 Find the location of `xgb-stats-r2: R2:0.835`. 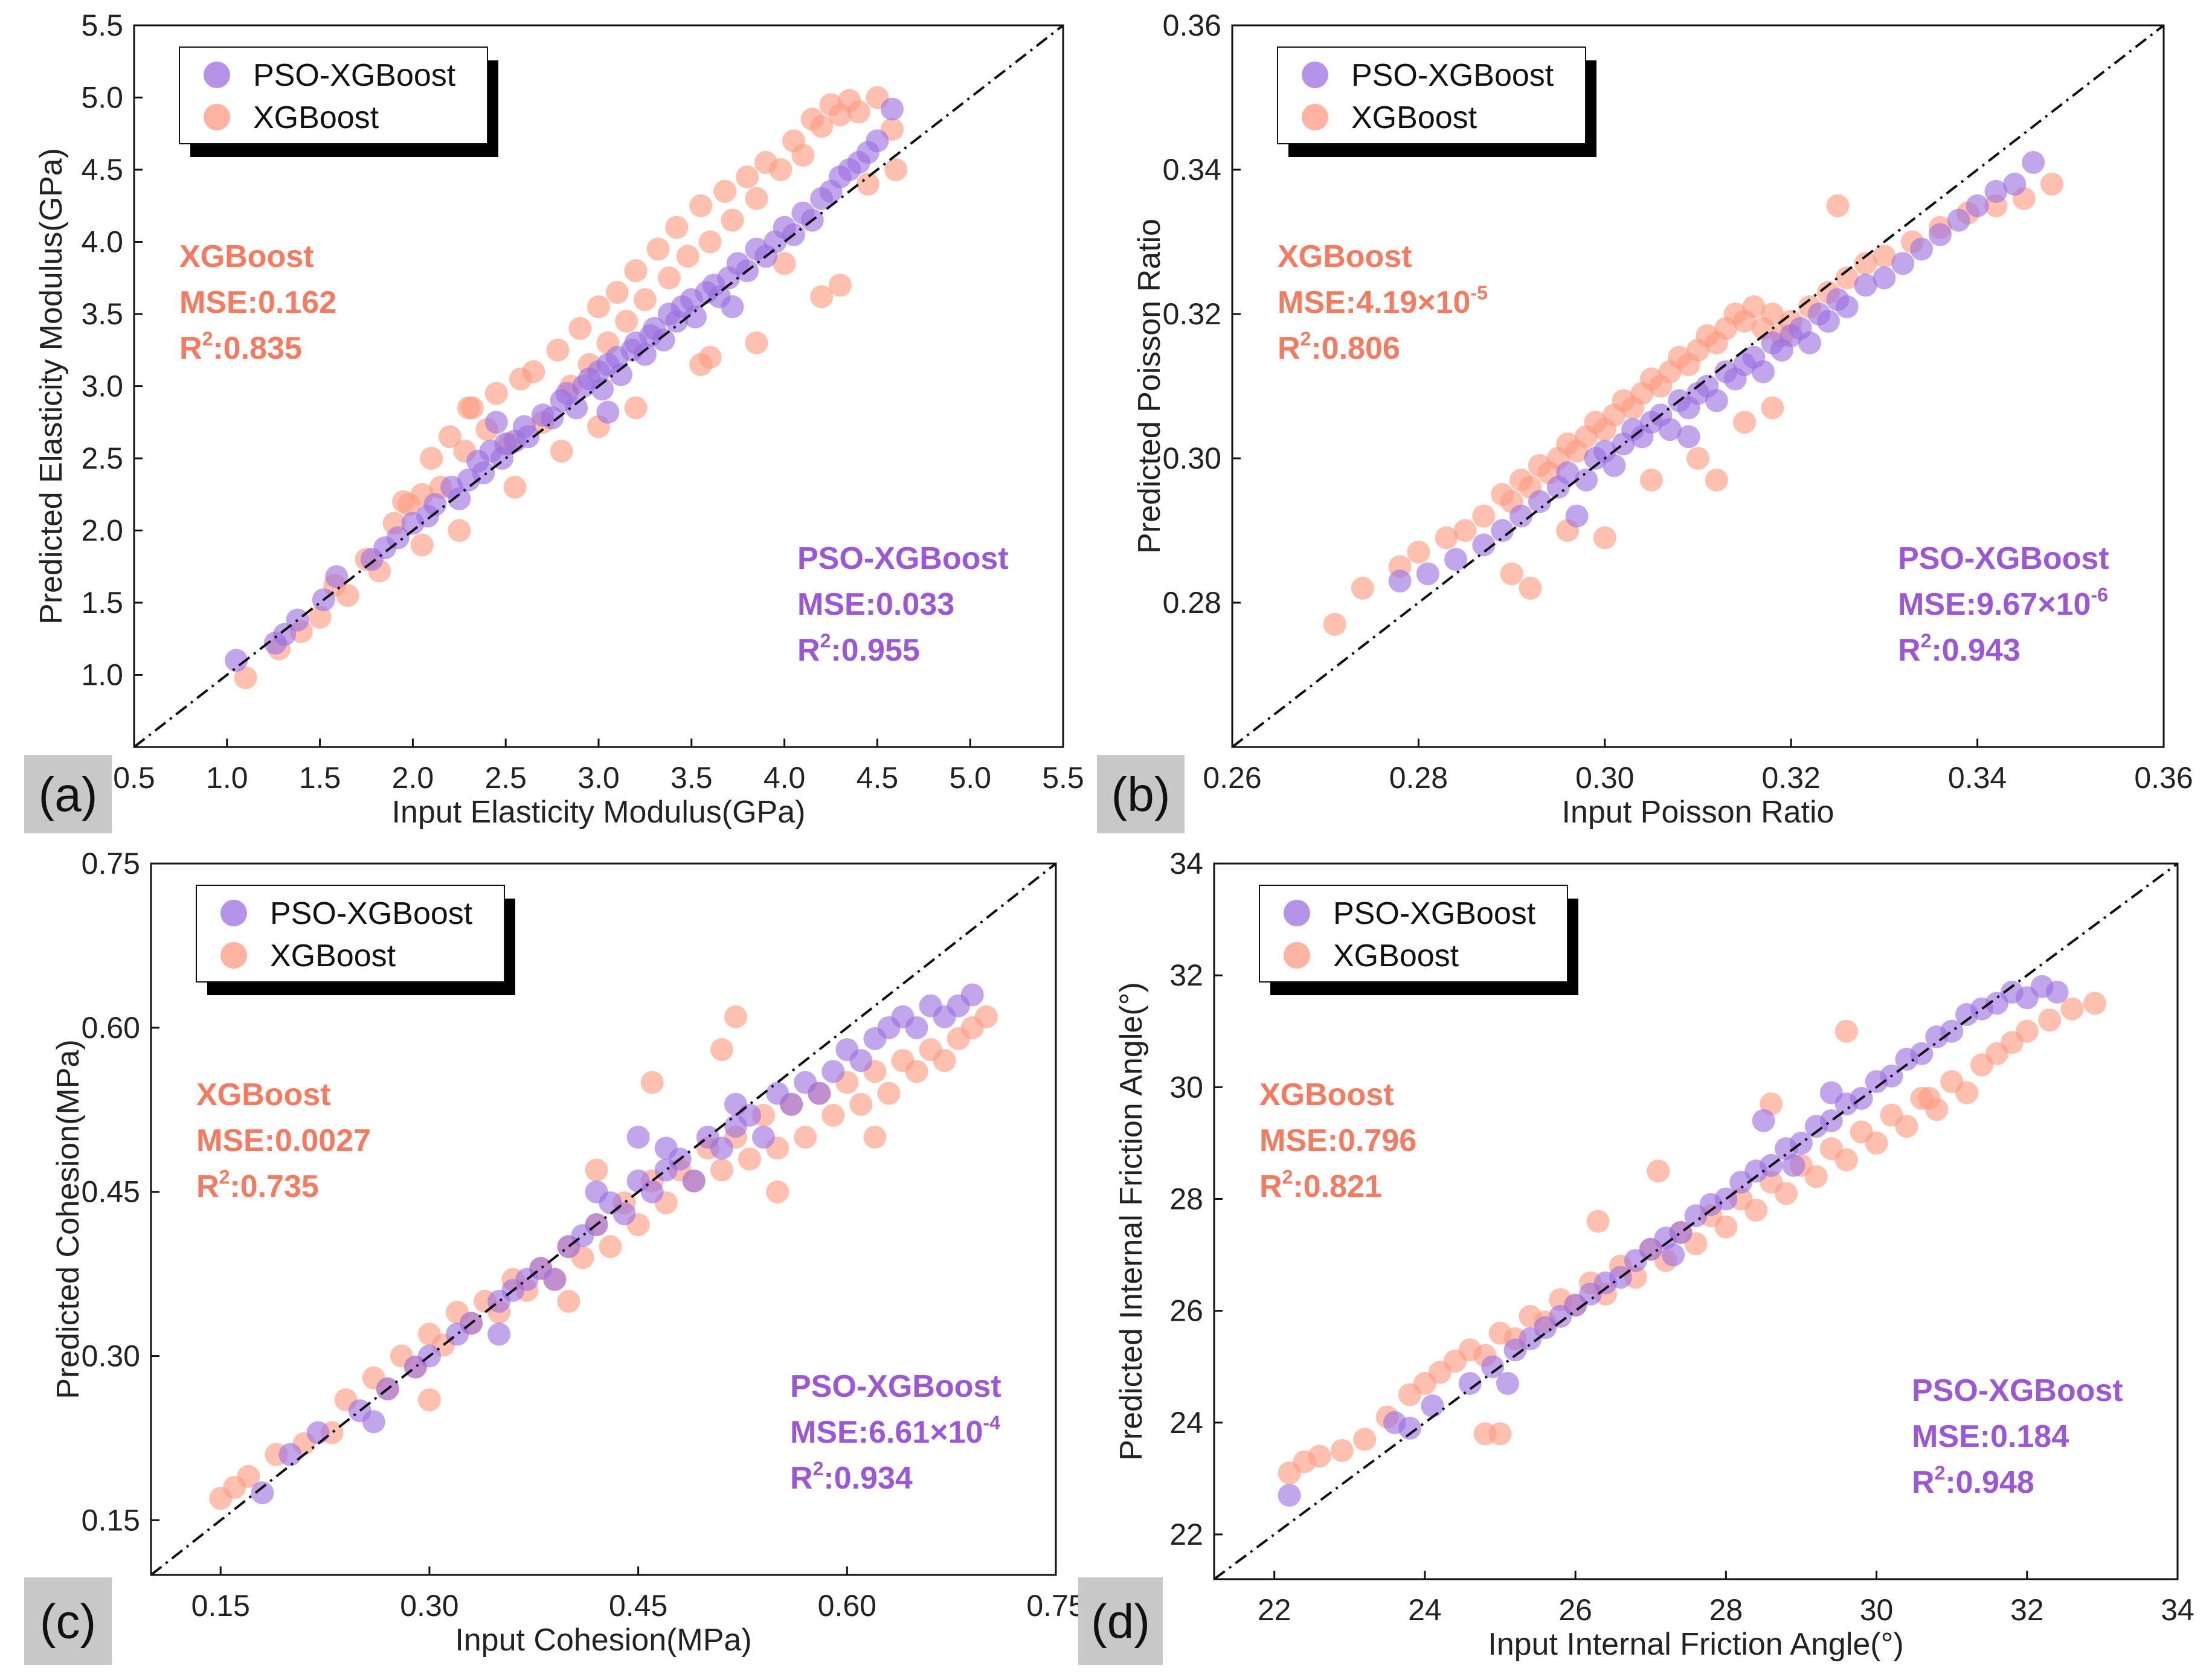

xgb-stats-r2: R2:0.835 is located at coordinates (240, 347).